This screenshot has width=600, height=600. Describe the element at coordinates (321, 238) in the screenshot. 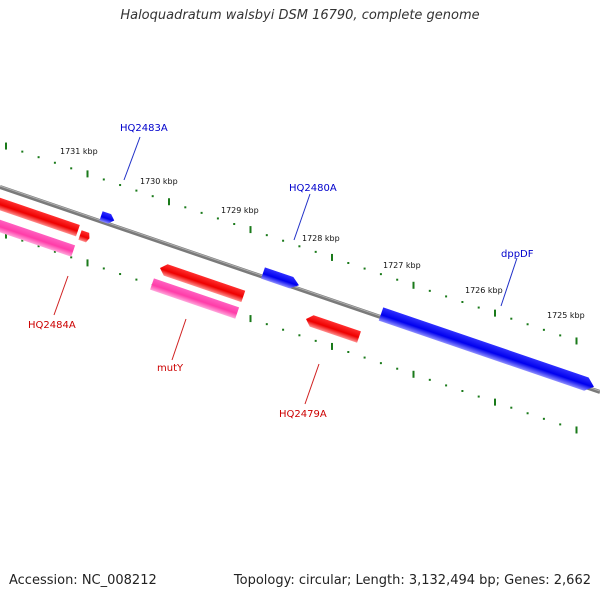

I see `scale-label: 1728 kbp` at that location.